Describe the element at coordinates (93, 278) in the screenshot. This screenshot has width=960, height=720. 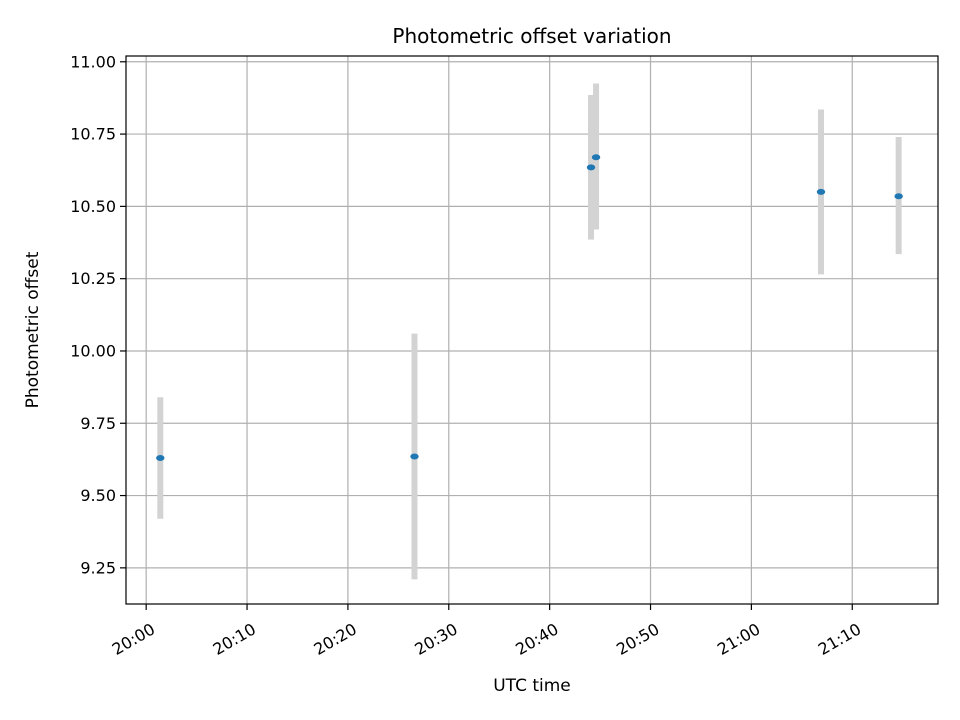
I see `y-tick-label: 10.25` at that location.